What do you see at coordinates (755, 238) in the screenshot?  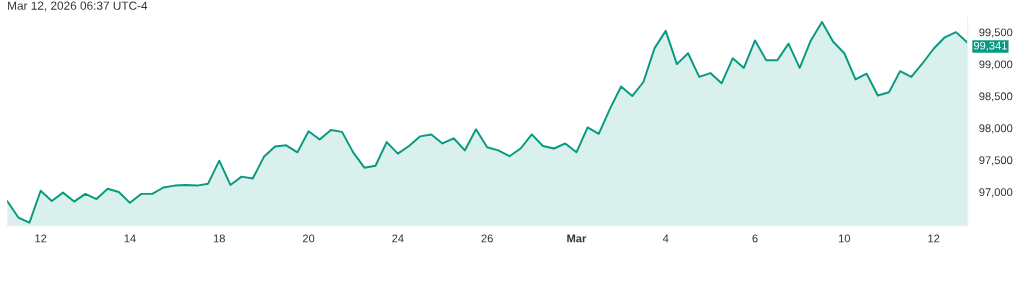 I see `x-tick-label: 6` at bounding box center [755, 238].